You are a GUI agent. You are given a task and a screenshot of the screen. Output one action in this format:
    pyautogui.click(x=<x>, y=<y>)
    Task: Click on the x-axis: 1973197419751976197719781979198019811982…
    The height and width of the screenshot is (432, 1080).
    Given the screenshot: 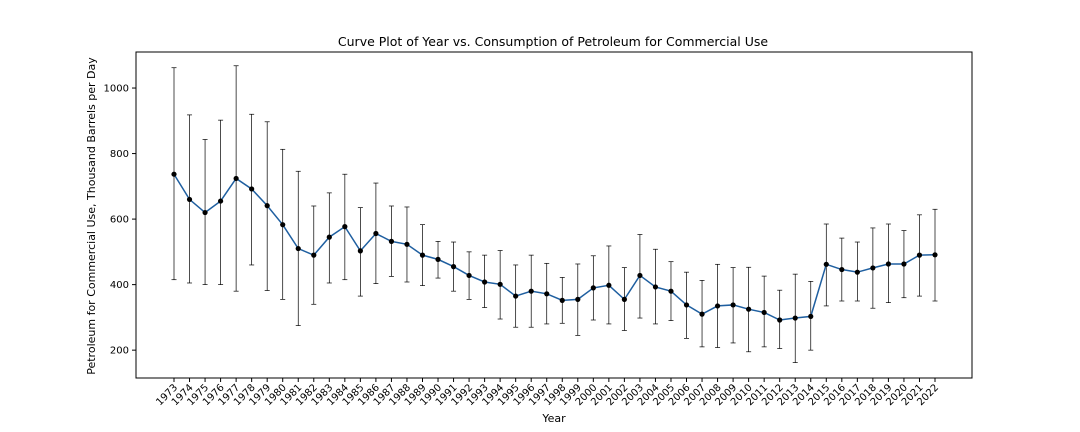 What is the action you would take?
    pyautogui.click(x=547, y=393)
    